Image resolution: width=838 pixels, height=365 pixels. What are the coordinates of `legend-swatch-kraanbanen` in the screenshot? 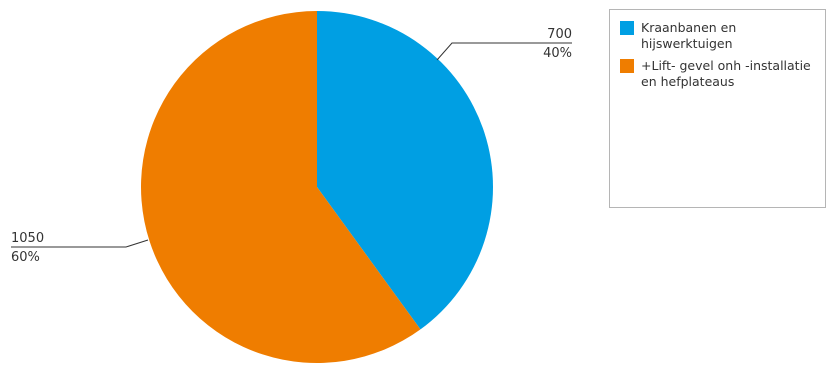 It's located at (627, 28).